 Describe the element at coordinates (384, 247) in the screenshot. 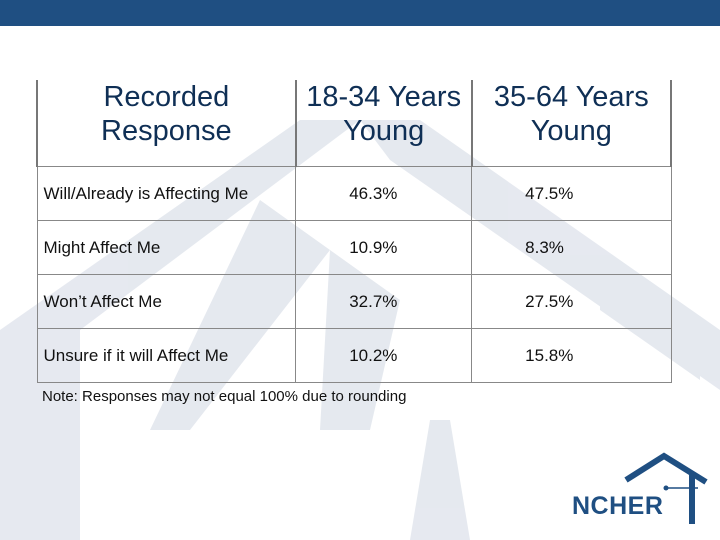

I see `value-18-34: 10.9%` at that location.